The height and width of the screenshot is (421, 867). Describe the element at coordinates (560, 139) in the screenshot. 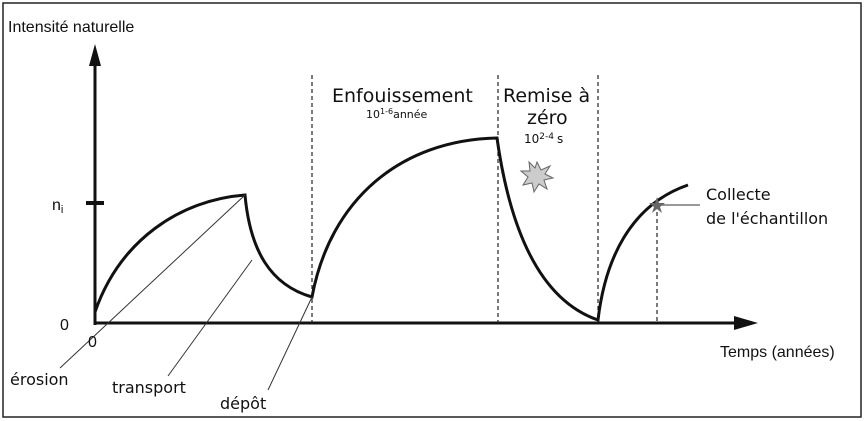

I see `unit: s` at that location.